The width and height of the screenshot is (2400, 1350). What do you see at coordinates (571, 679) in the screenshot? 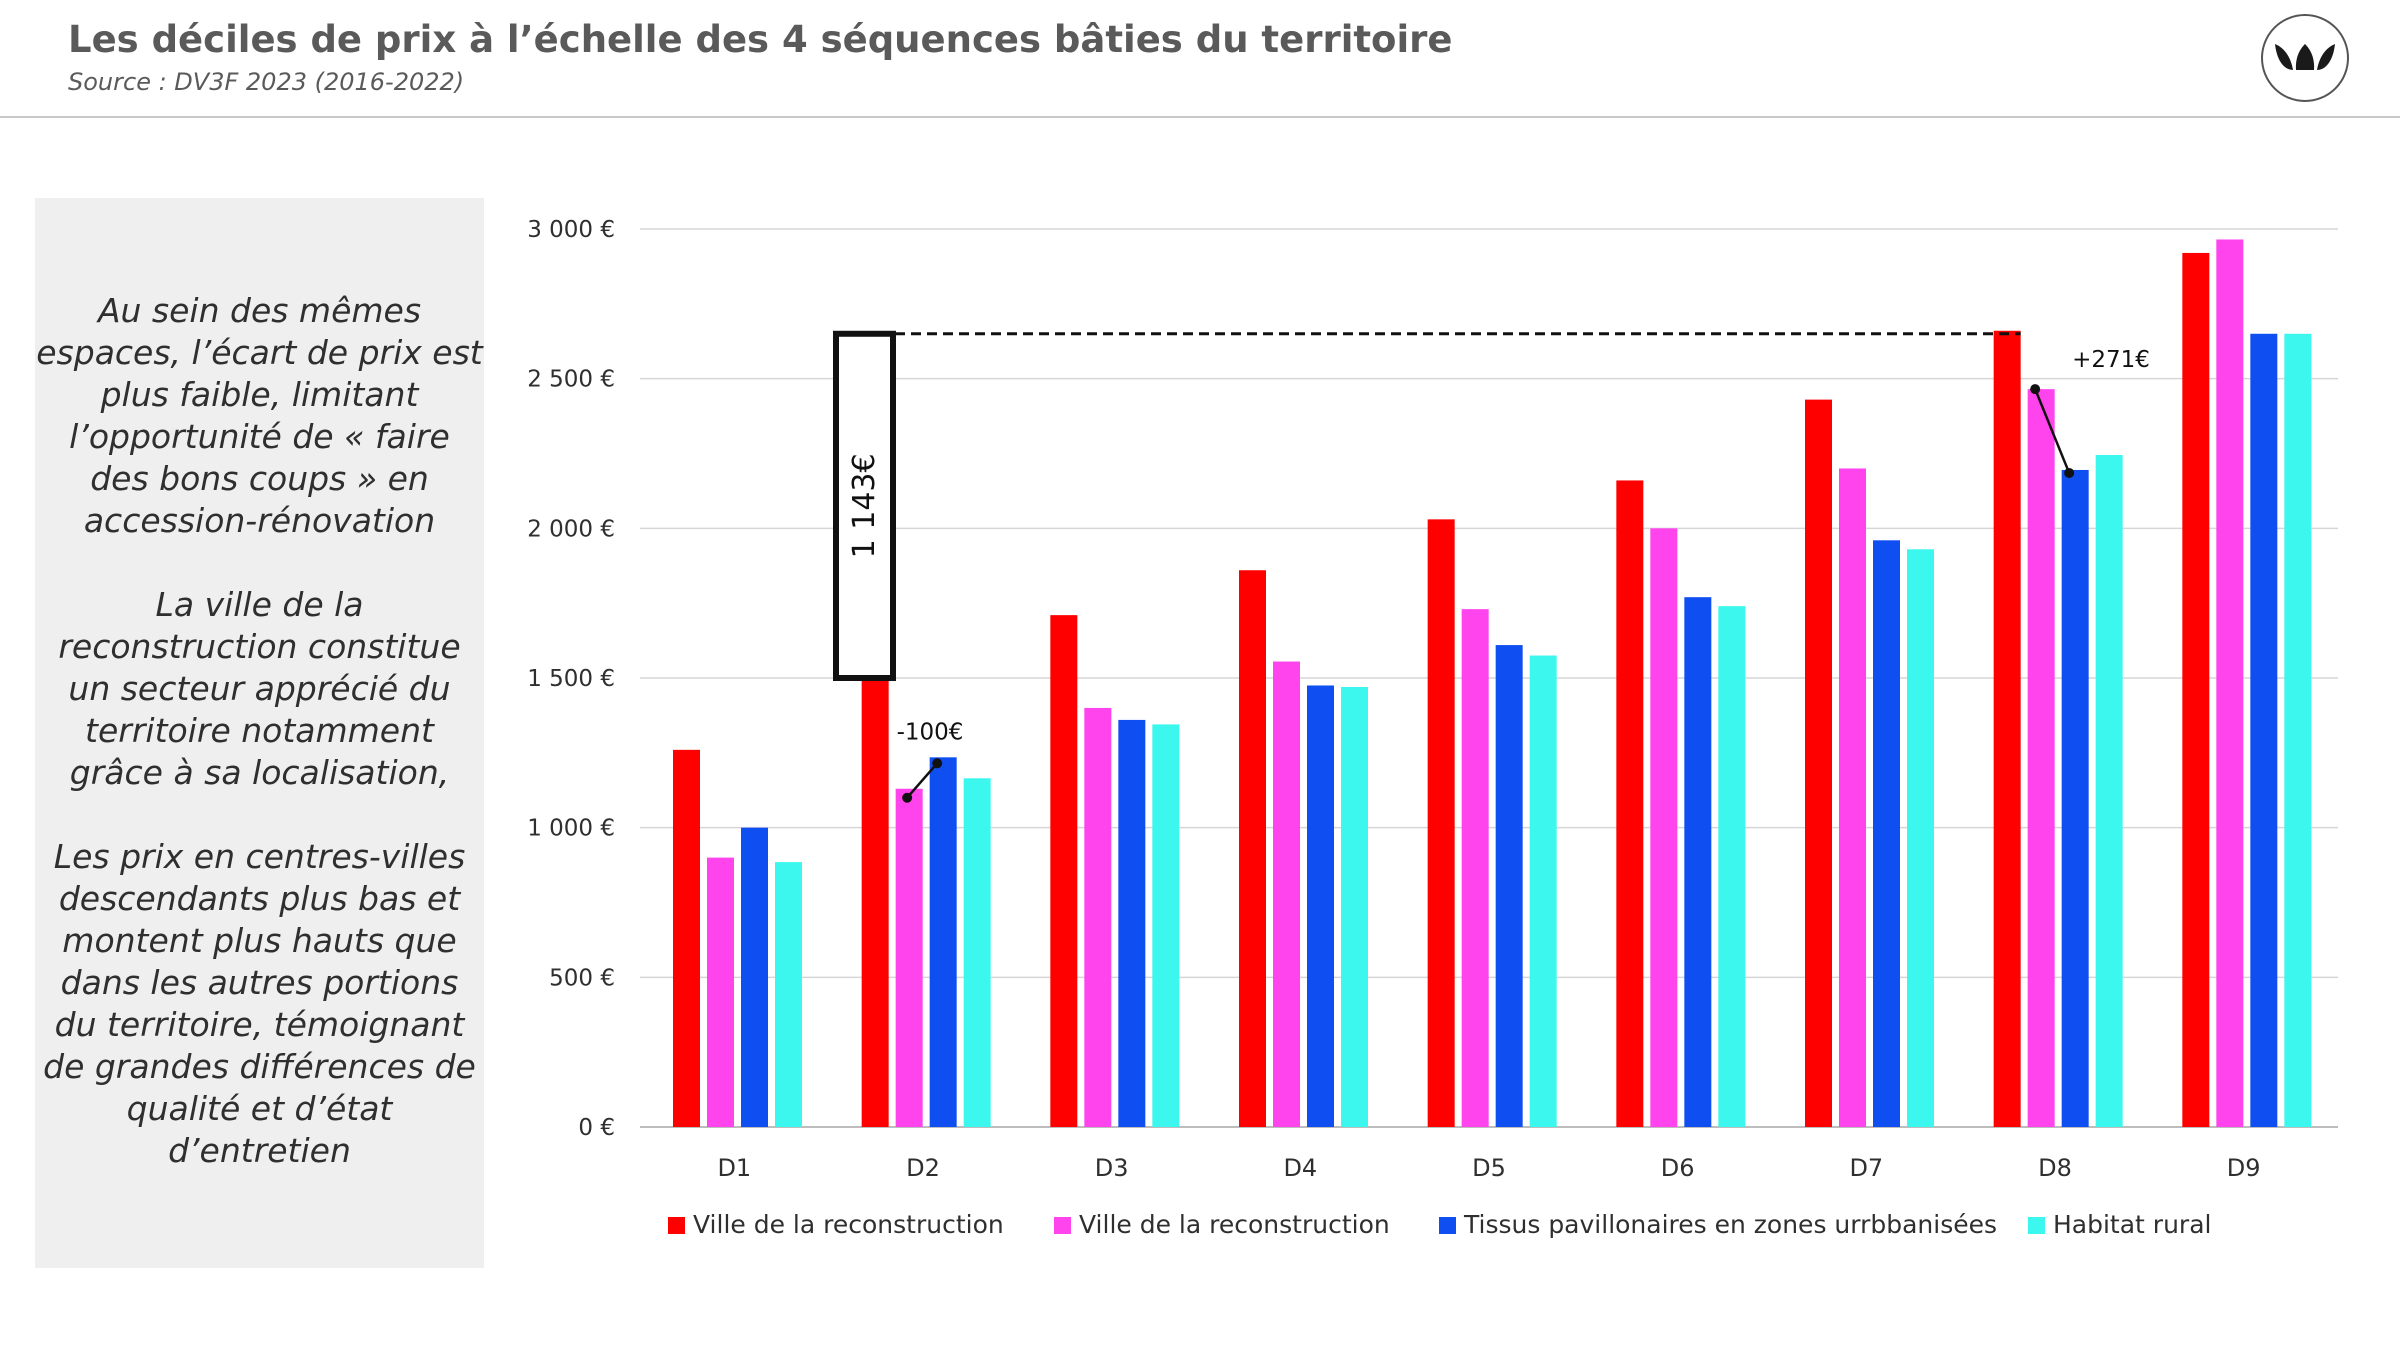
I see `y-tick-label: 1 500 €` at bounding box center [571, 679].